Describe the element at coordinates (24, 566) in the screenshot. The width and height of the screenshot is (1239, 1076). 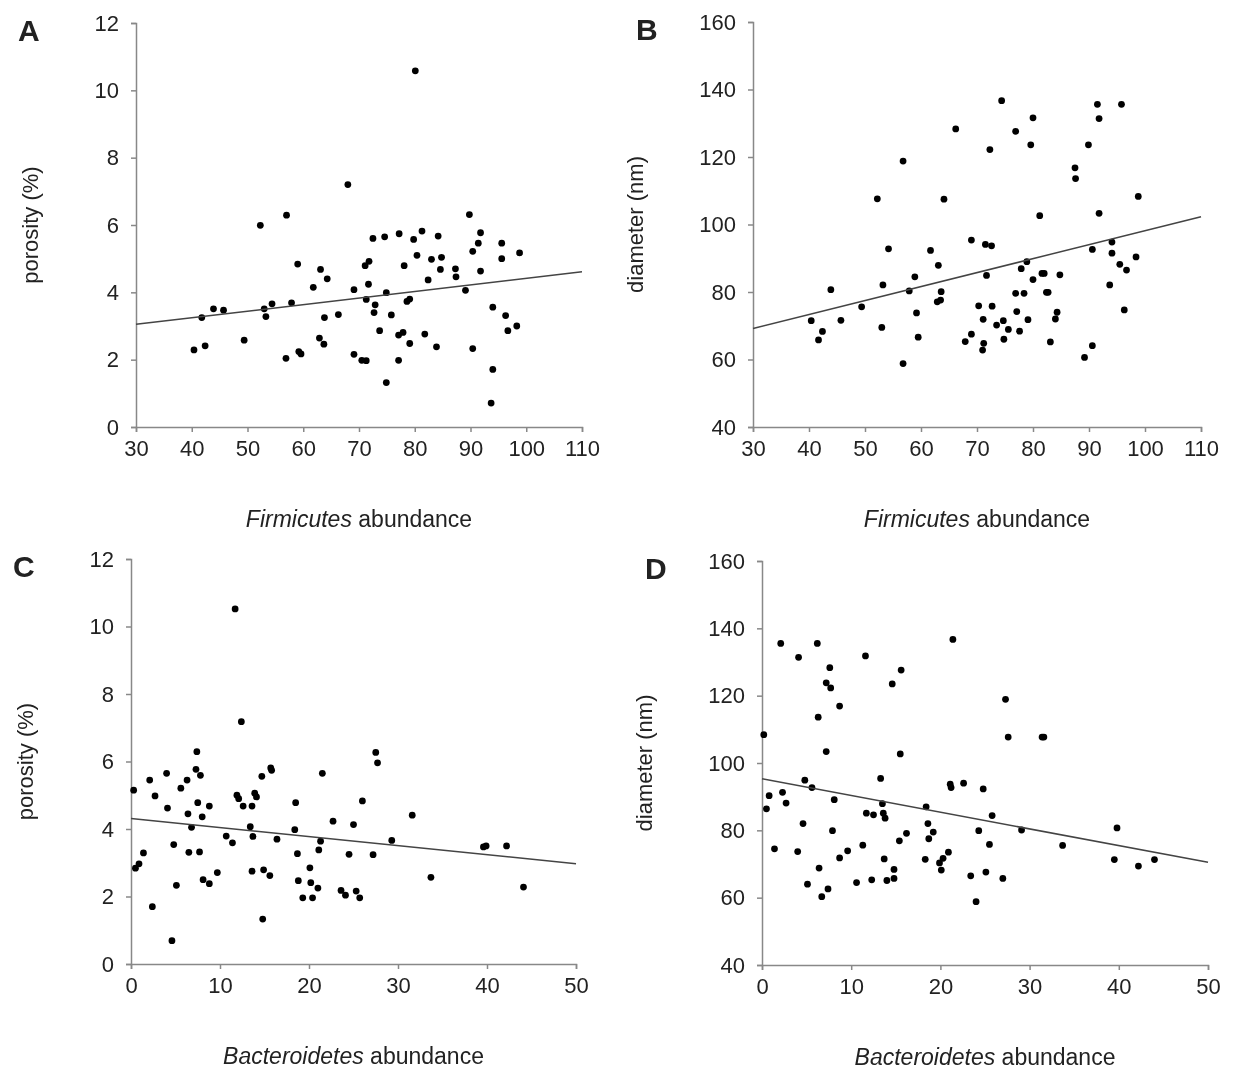
I see `chart-title: C` at that location.